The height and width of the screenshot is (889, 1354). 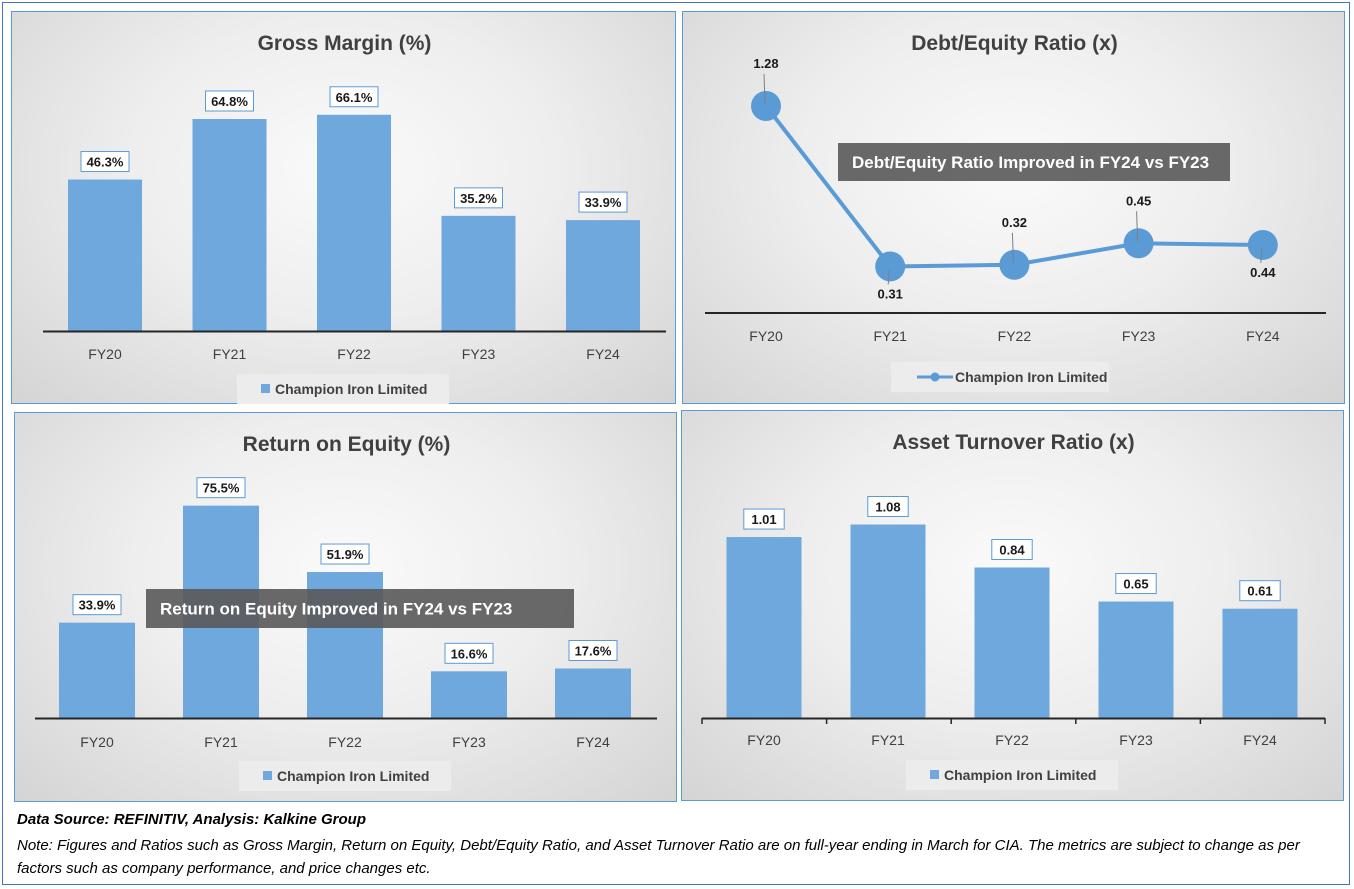 I want to click on chart-0-tick-2: FY22, so click(x=354, y=354).